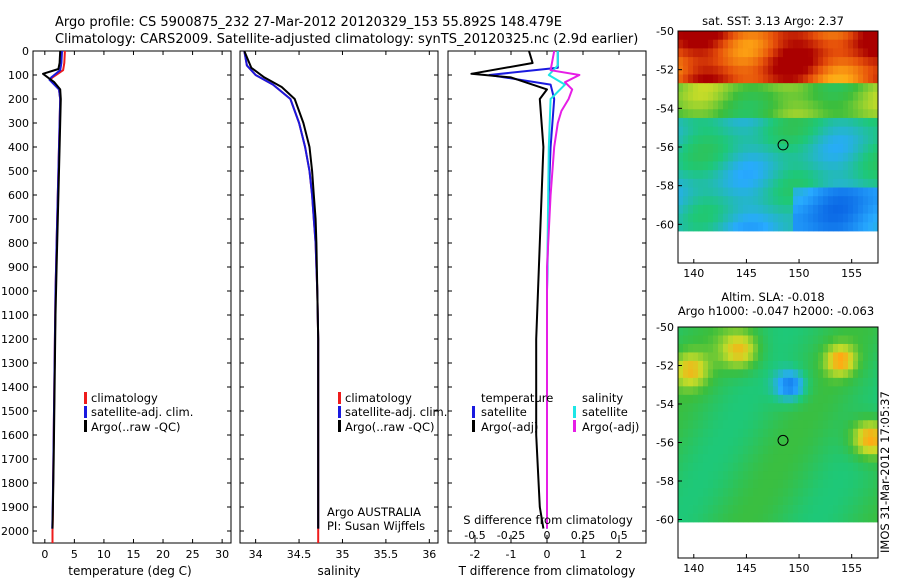 The height and width of the screenshot is (580, 900). Describe the element at coordinates (85, 398) in the screenshot. I see `legend-swatch-climatology` at that location.